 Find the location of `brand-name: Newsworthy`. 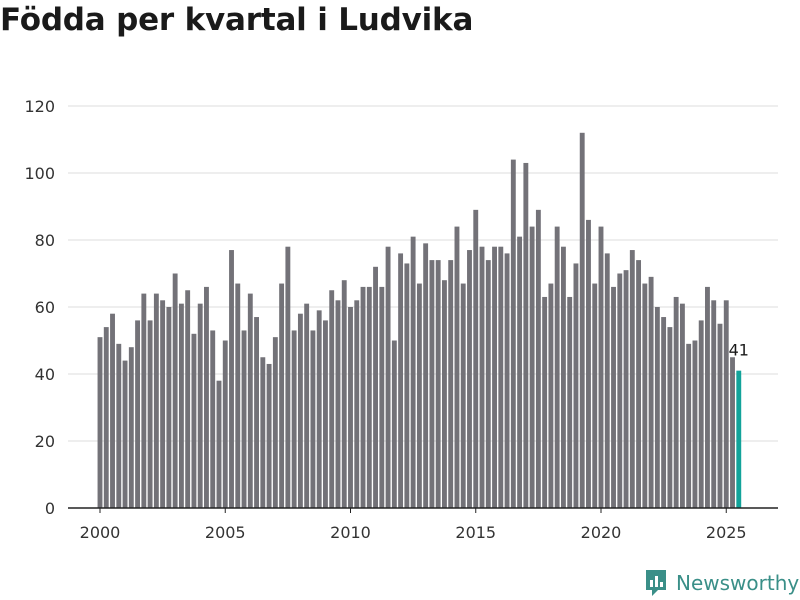

brand-name: Newsworthy is located at coordinates (738, 583).